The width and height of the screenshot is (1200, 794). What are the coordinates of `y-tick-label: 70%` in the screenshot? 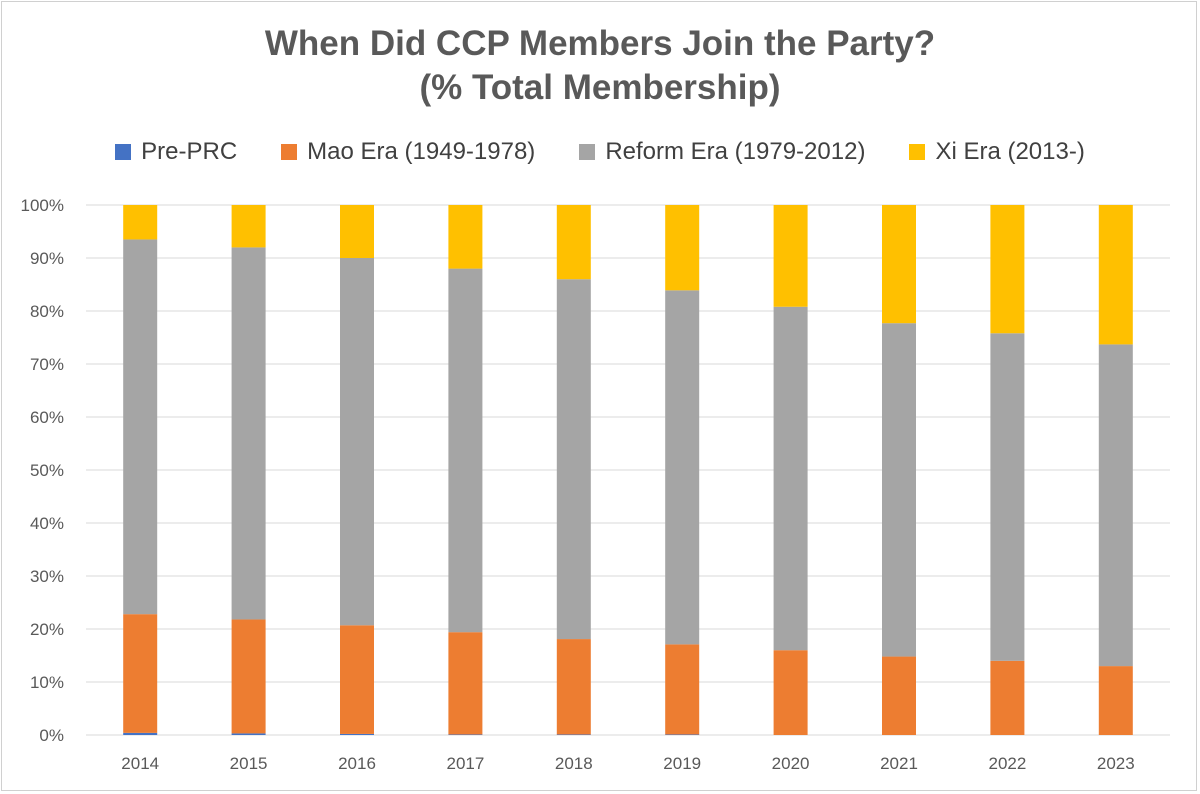 It's located at (47, 364).